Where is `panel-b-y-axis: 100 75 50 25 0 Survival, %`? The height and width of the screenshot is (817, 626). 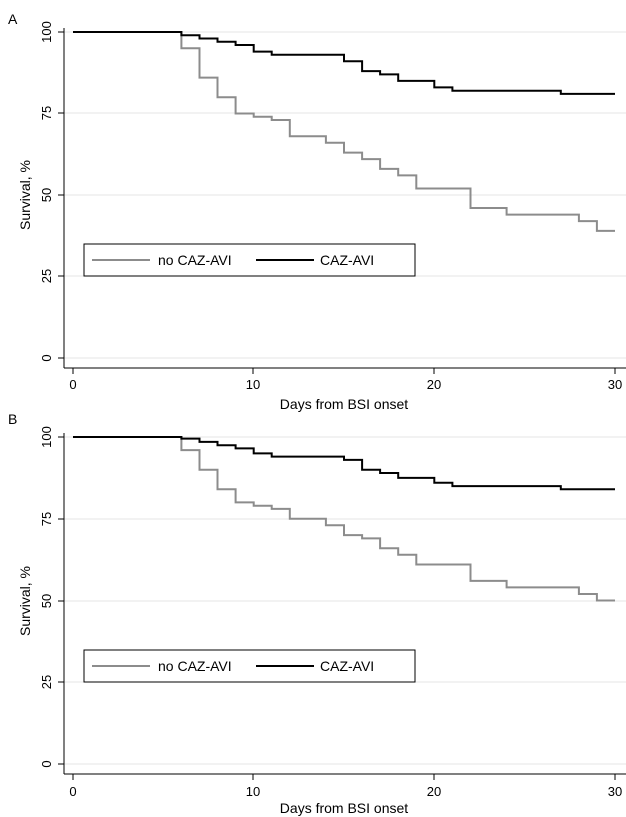
panel-b-y-axis: 100 75 50 25 0 Survival, % is located at coordinates (41, 600).